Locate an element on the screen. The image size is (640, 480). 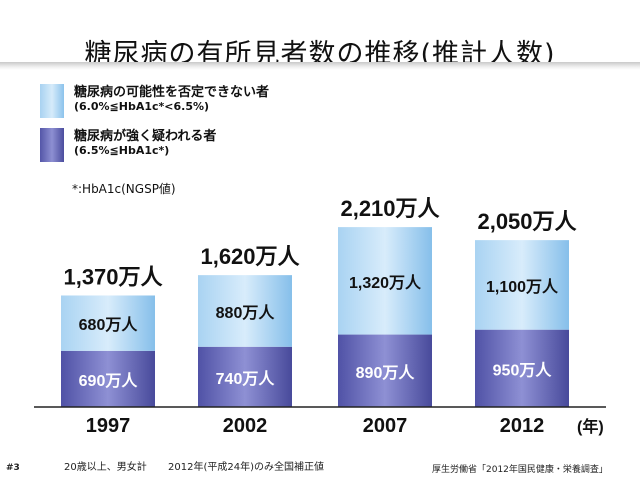
total-label-1997: 1,370万人 is located at coordinates (112, 276).